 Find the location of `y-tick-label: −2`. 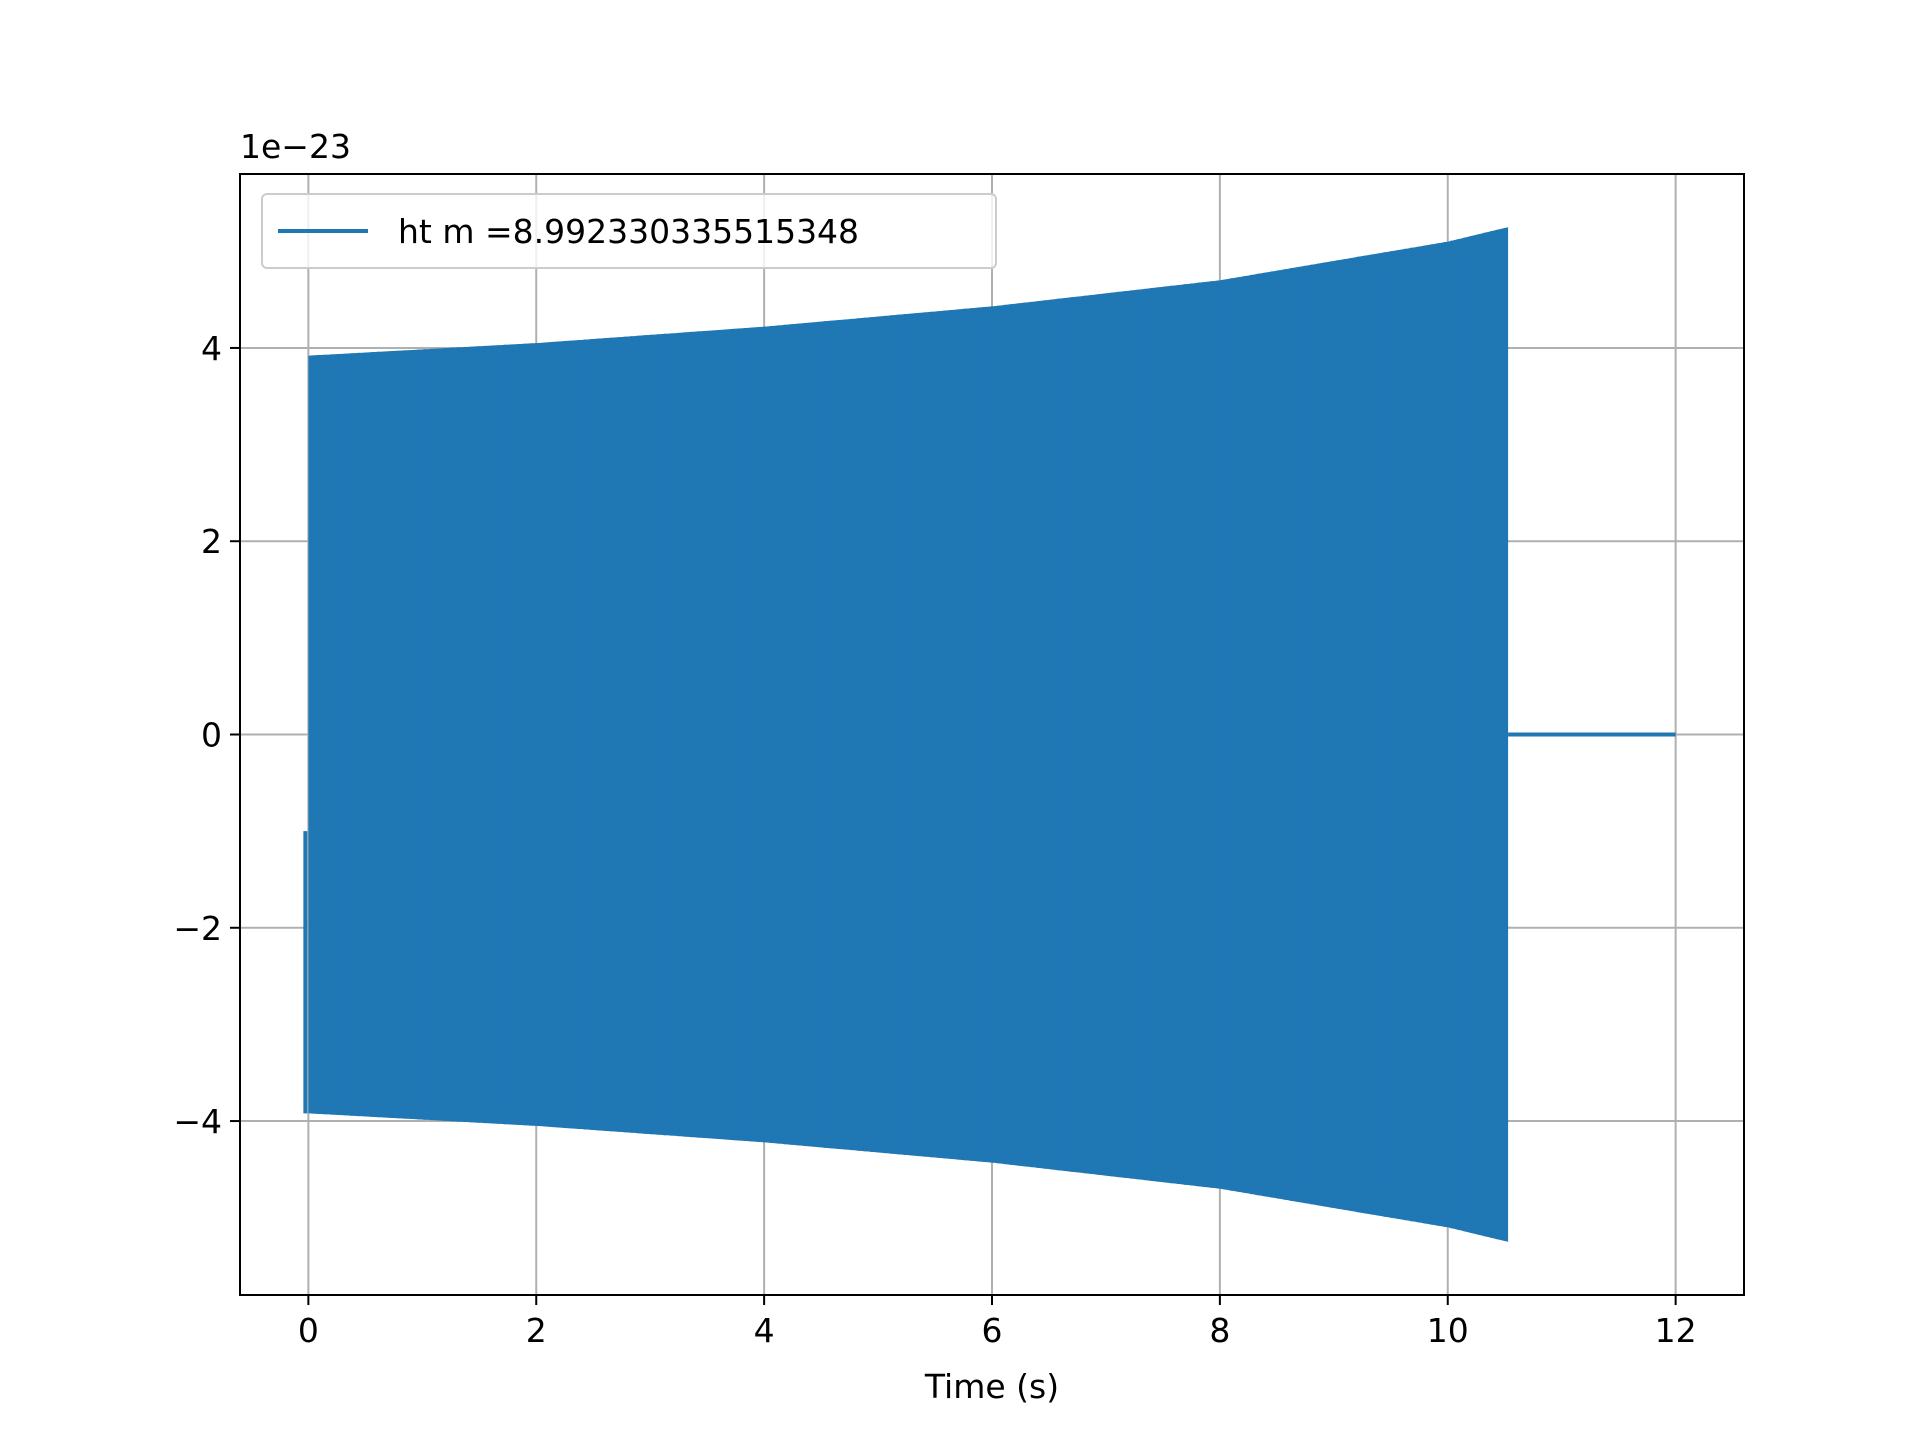

y-tick-label: −2 is located at coordinates (197, 928).